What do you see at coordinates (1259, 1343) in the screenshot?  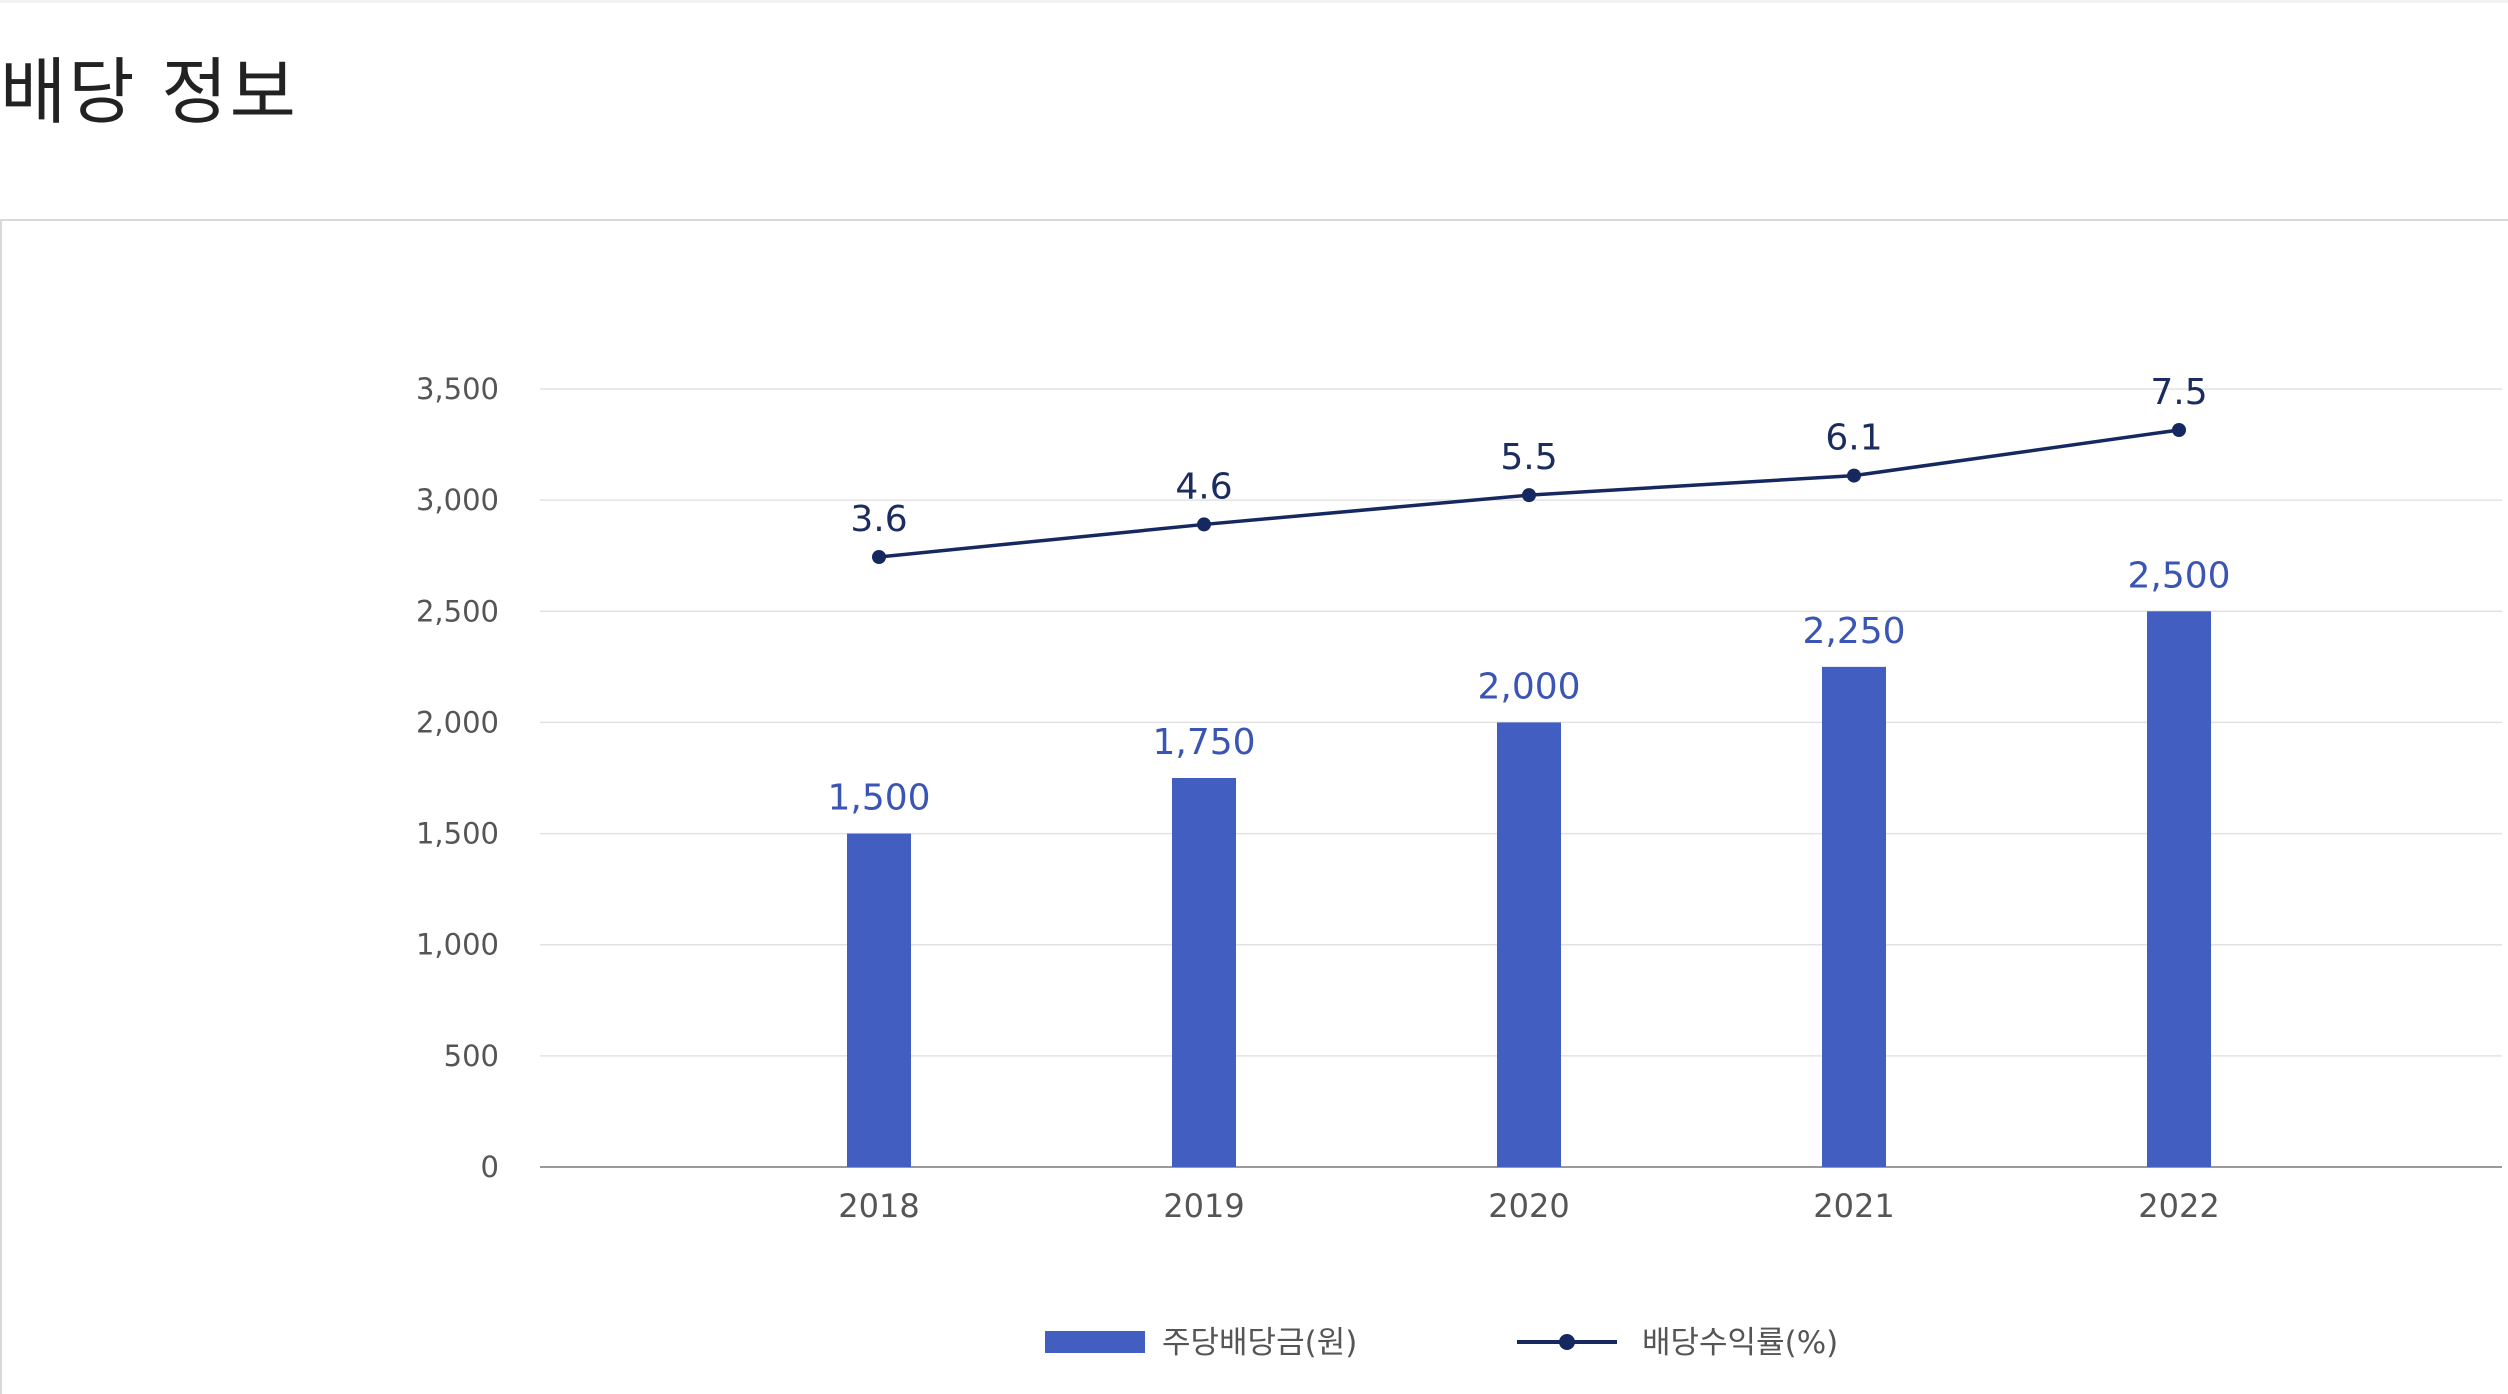 I see `legend-bar-label: 주당배당금(원)` at bounding box center [1259, 1343].